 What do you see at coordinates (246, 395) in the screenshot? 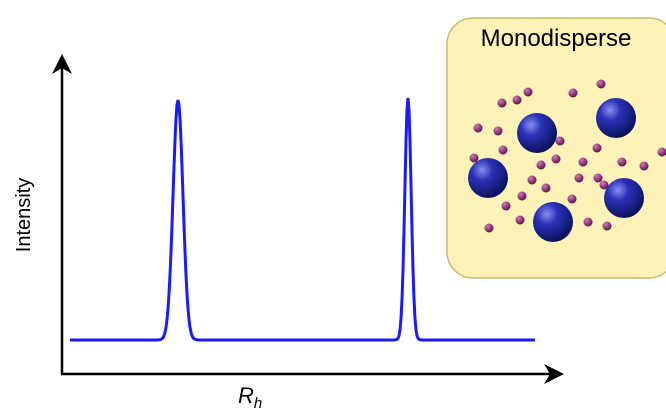
I see `x-axis-label-main: R` at bounding box center [246, 395].